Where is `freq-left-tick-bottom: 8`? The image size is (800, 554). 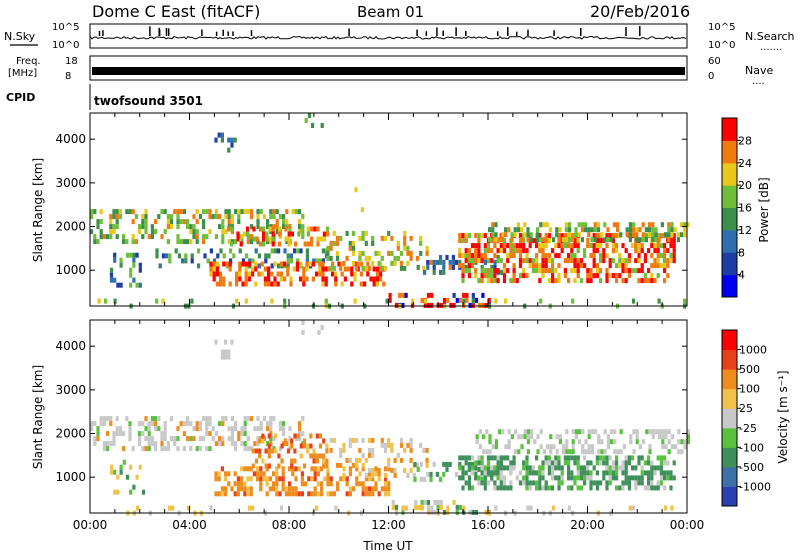 freq-left-tick-bottom: 8 is located at coordinates (68, 76).